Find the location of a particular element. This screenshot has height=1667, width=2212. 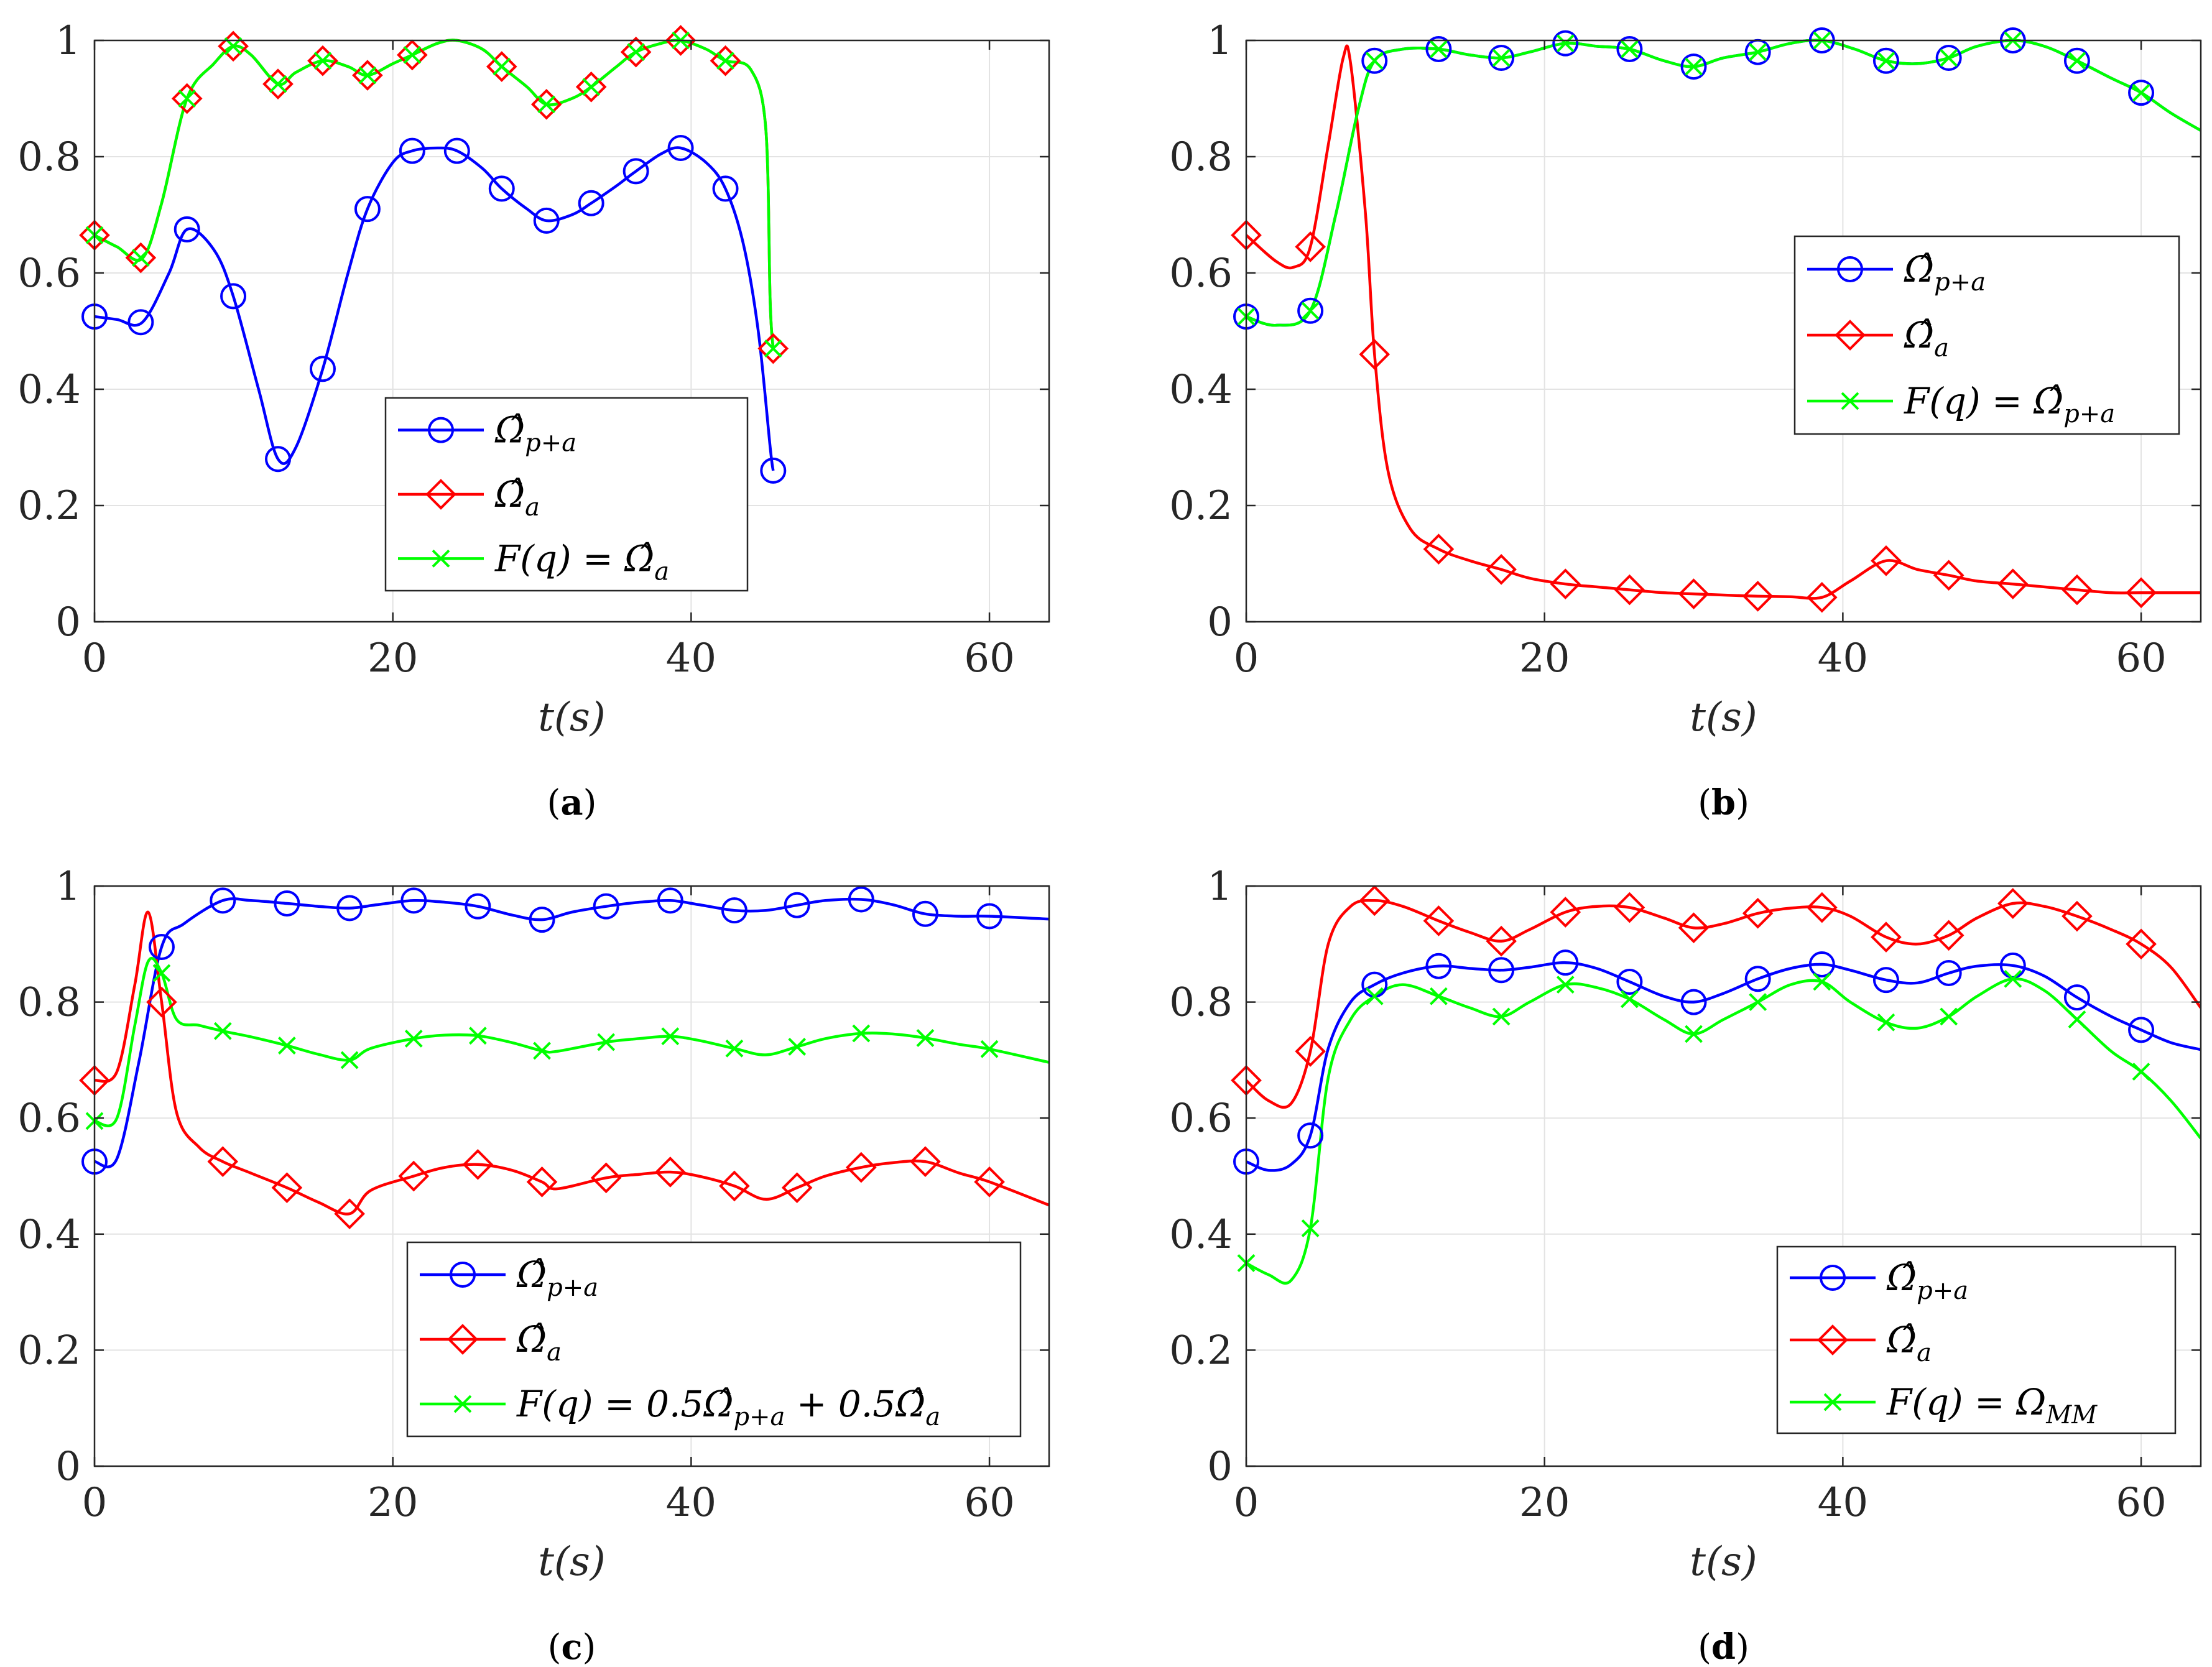

legend-label: F(q) = Ω̂p+a is located at coordinates (2009, 404).